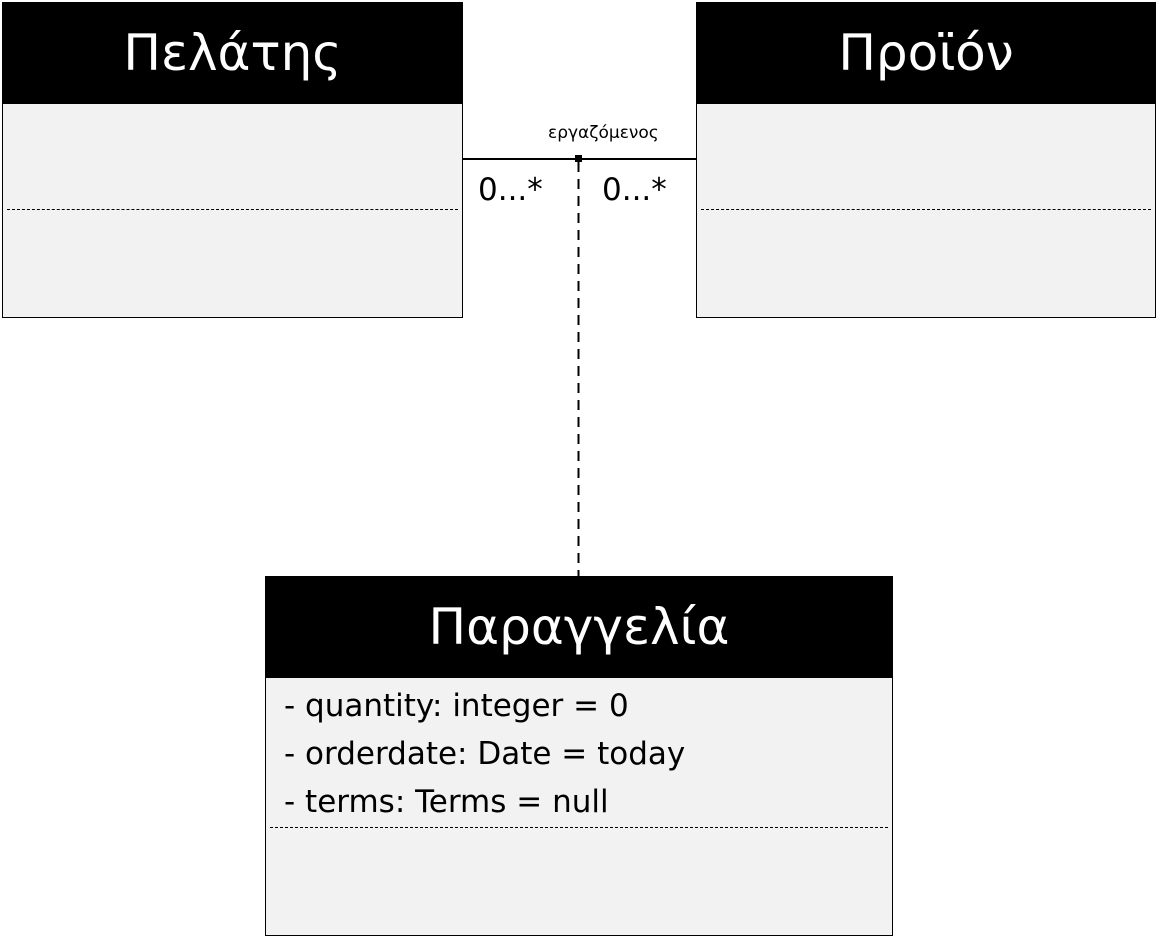 This screenshot has height=937, width=1159. Describe the element at coordinates (446, 802) in the screenshot. I see `attribute-terms: - terms: Terms = null` at that location.